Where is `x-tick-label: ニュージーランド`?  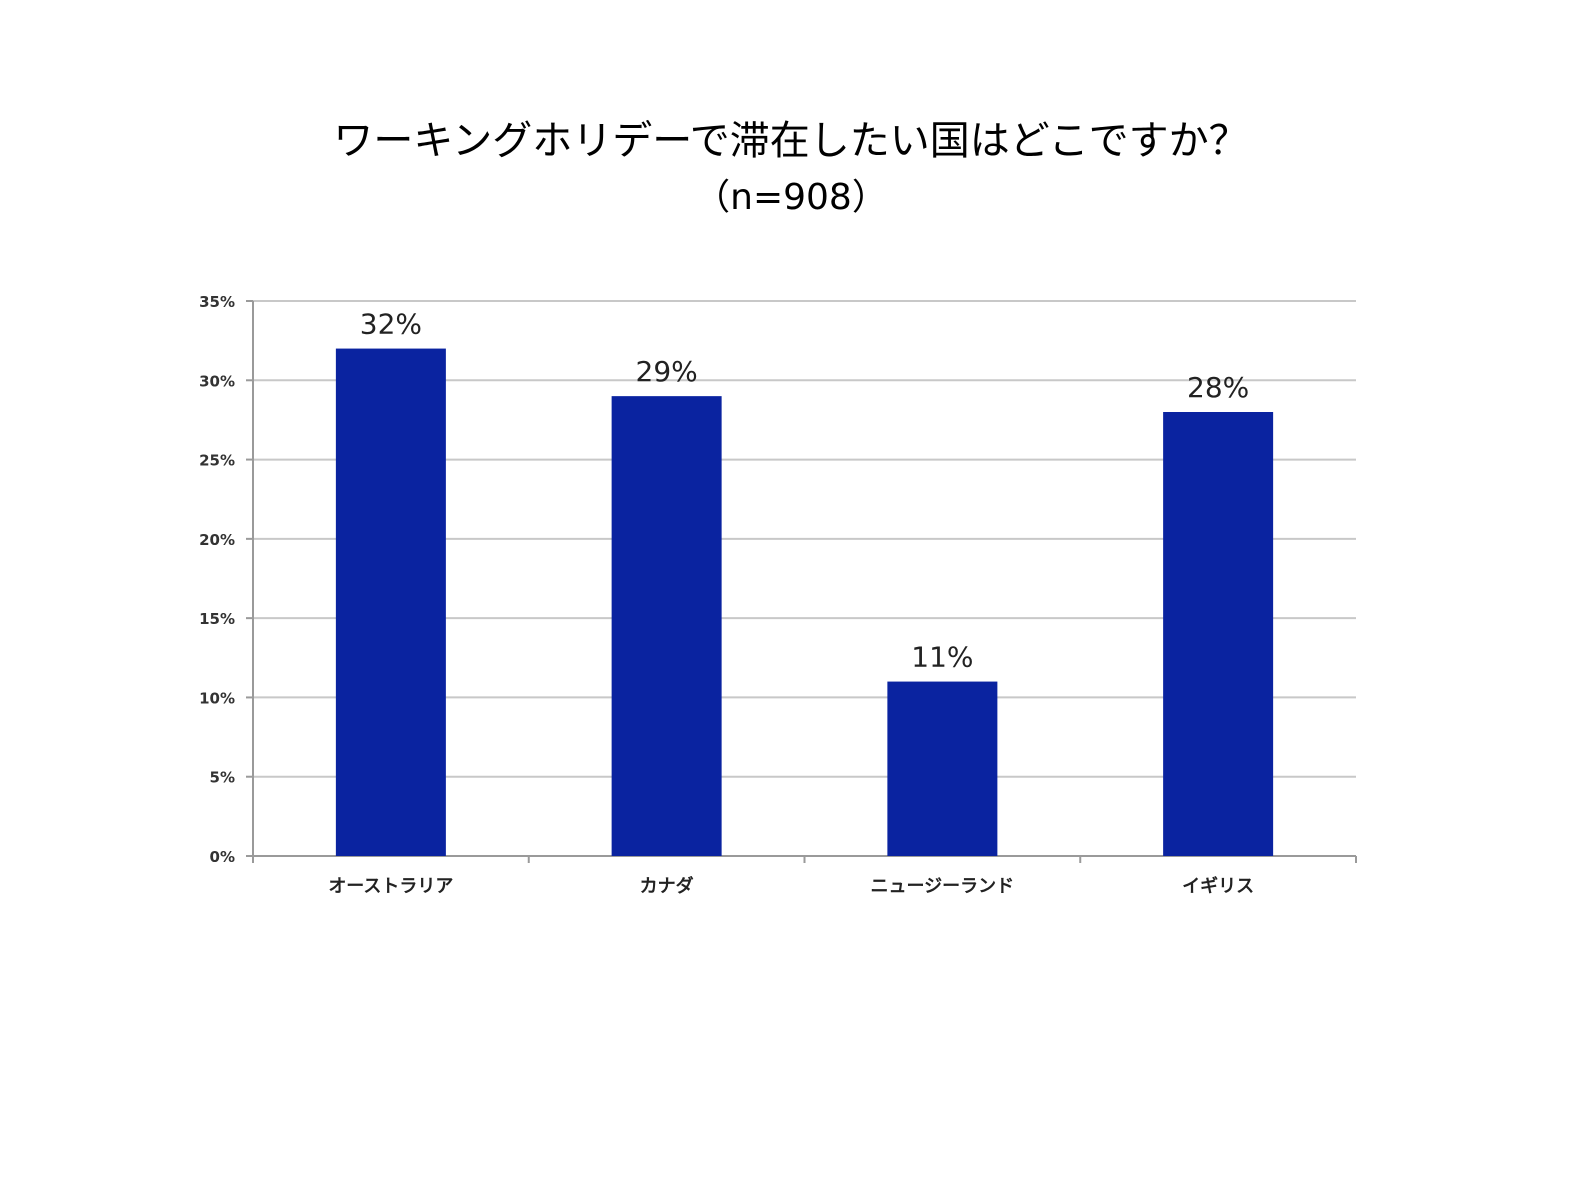 x-tick-label: ニュージーランド is located at coordinates (943, 886).